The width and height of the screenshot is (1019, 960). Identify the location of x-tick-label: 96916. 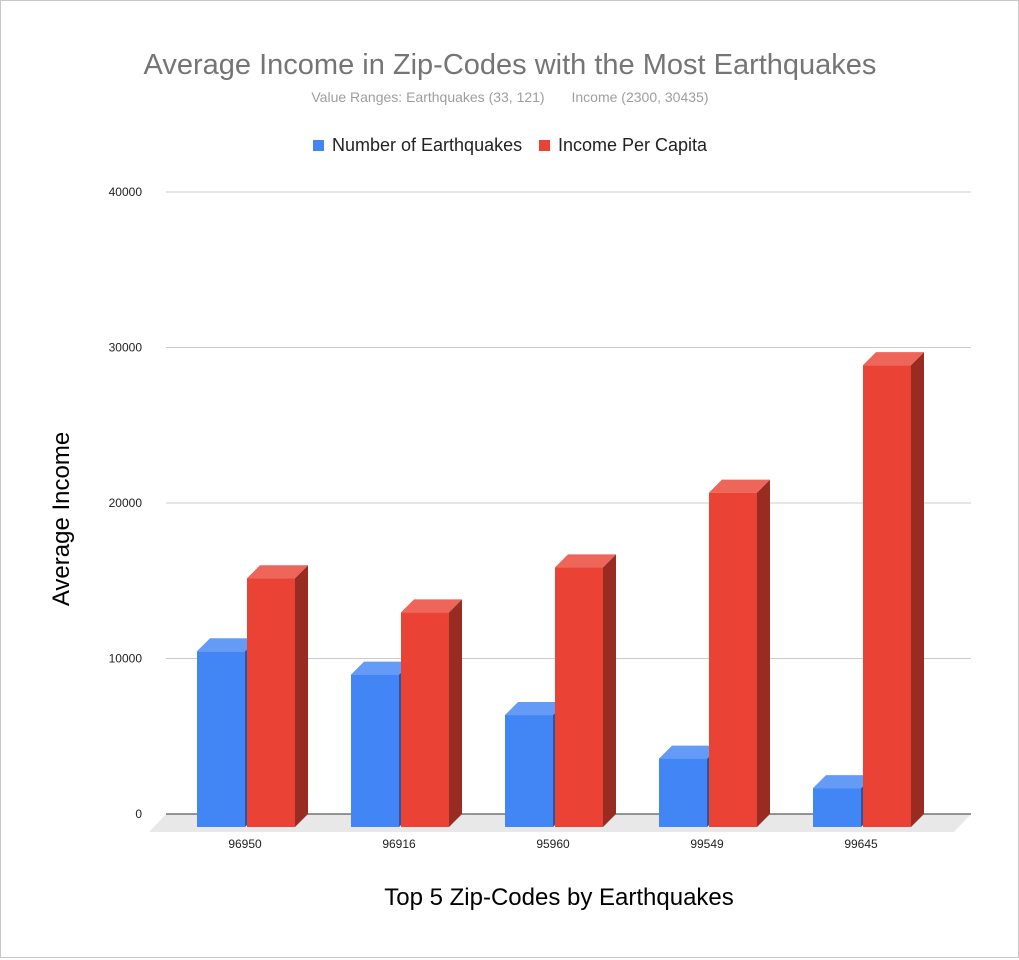
(399, 844).